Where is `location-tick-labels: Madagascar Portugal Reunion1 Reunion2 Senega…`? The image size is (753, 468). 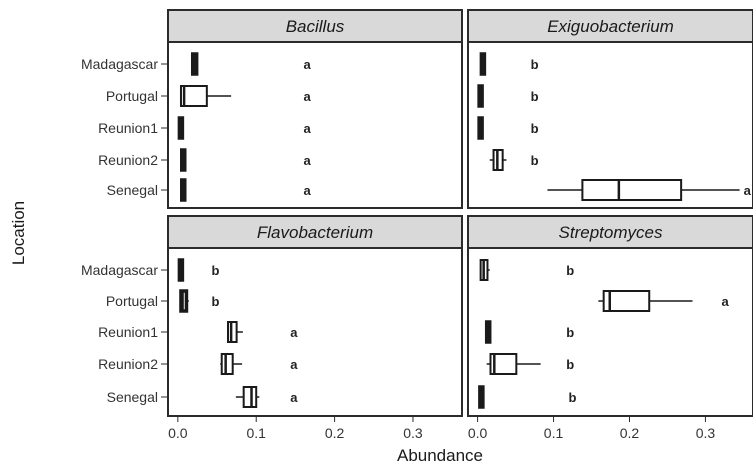 location-tick-labels: Madagascar Portugal Reunion1 Reunion2 Senega… is located at coordinates (124, 230).